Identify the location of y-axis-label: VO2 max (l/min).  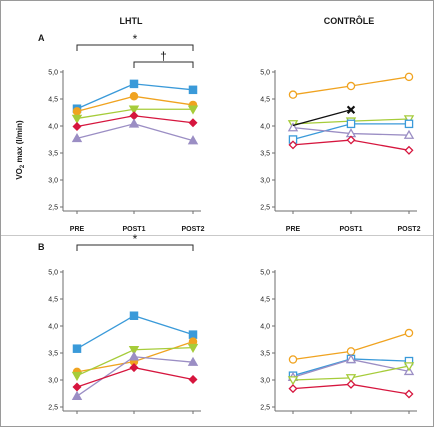
(20, 150).